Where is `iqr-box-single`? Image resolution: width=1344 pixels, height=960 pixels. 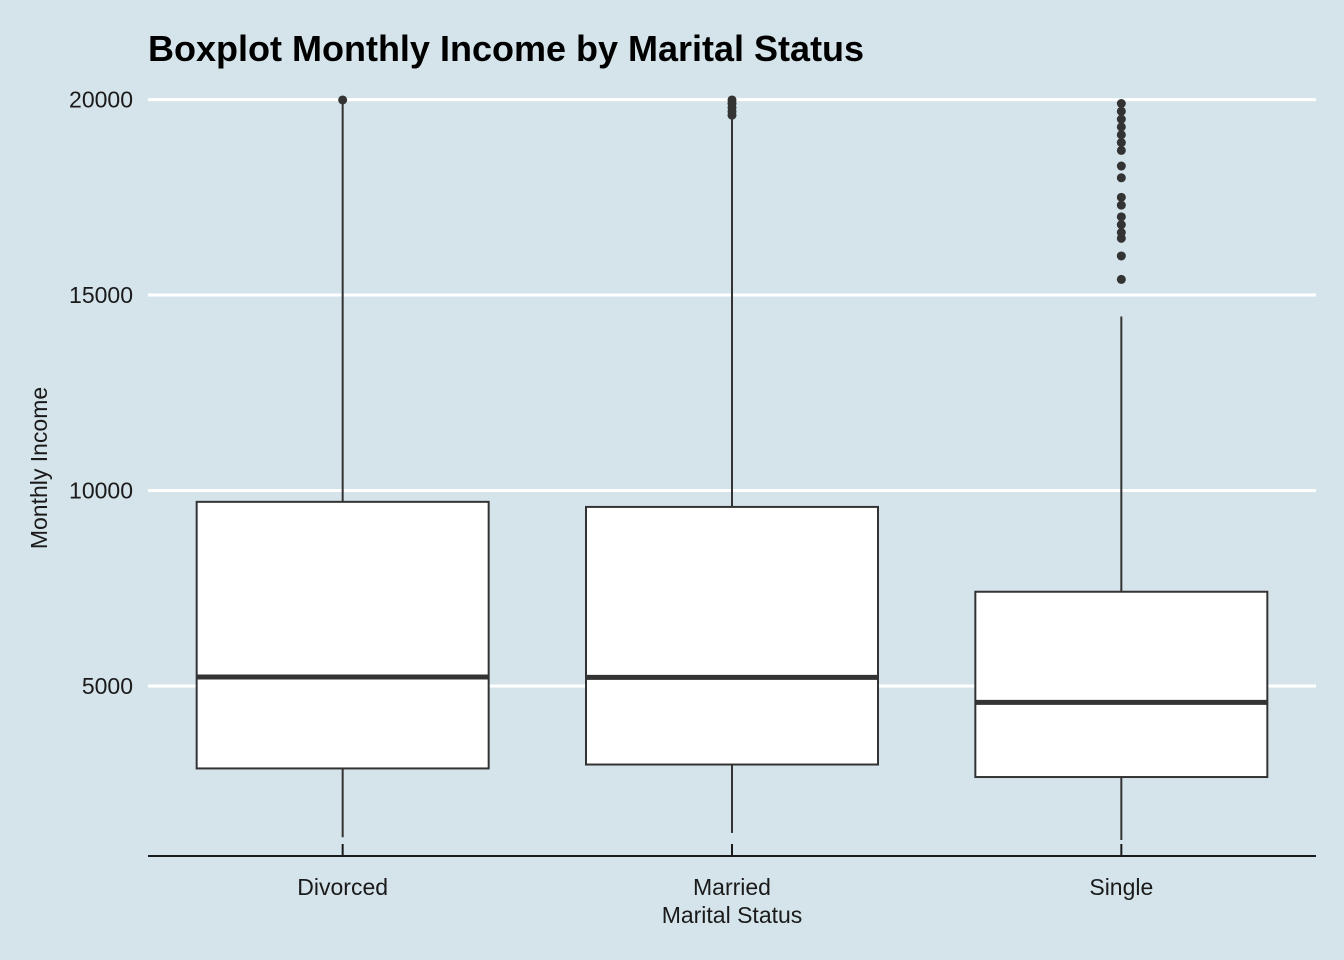
iqr-box-single is located at coordinates (1121, 684).